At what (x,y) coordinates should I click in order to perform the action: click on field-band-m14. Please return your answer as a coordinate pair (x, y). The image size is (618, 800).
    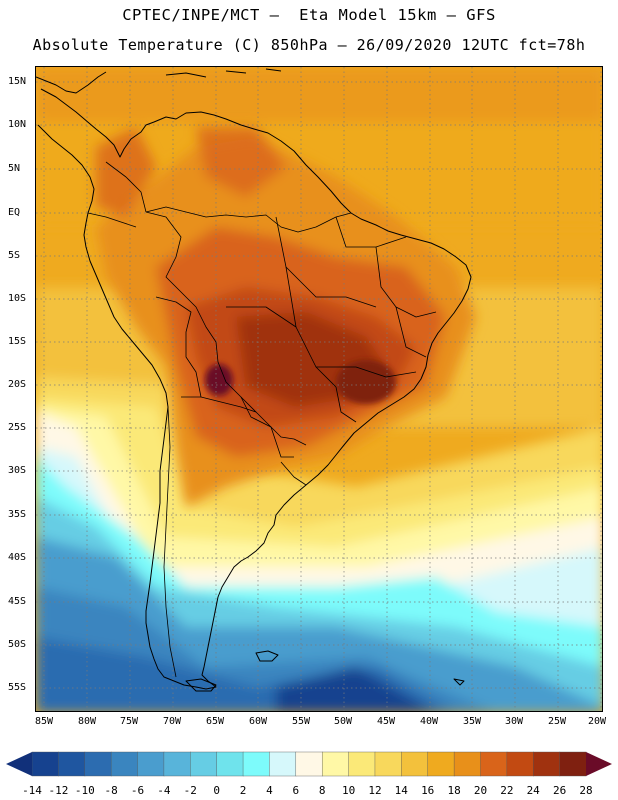
    Looking at the image, I should click on (354, 689).